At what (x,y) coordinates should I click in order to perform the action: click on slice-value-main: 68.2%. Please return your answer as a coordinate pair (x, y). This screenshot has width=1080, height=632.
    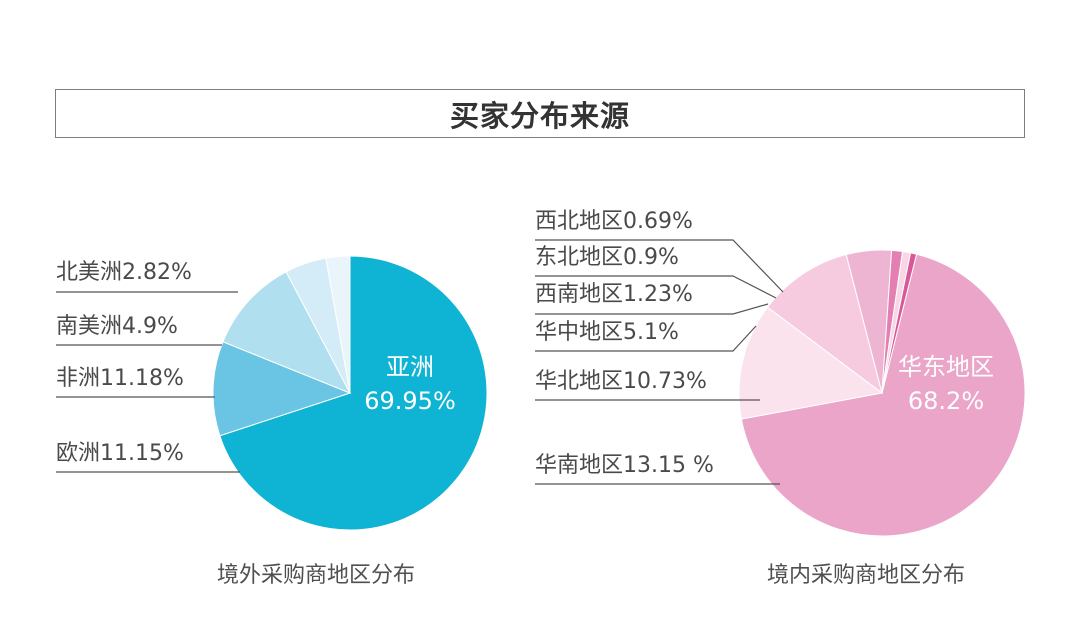
    Looking at the image, I should click on (946, 401).